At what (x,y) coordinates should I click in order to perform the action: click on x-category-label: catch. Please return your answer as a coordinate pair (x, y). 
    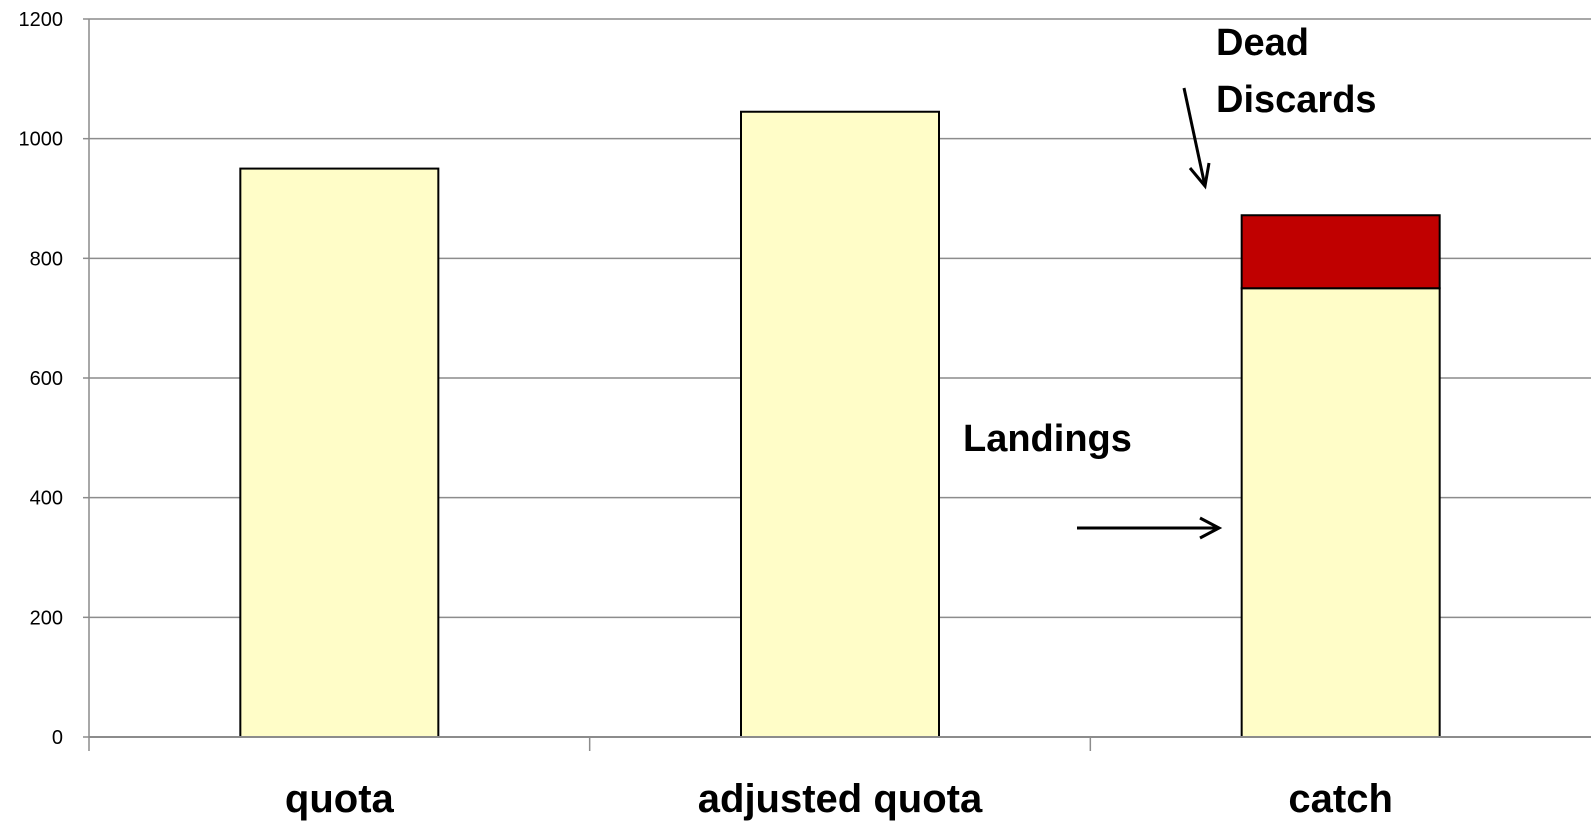
    Looking at the image, I should click on (1340, 799).